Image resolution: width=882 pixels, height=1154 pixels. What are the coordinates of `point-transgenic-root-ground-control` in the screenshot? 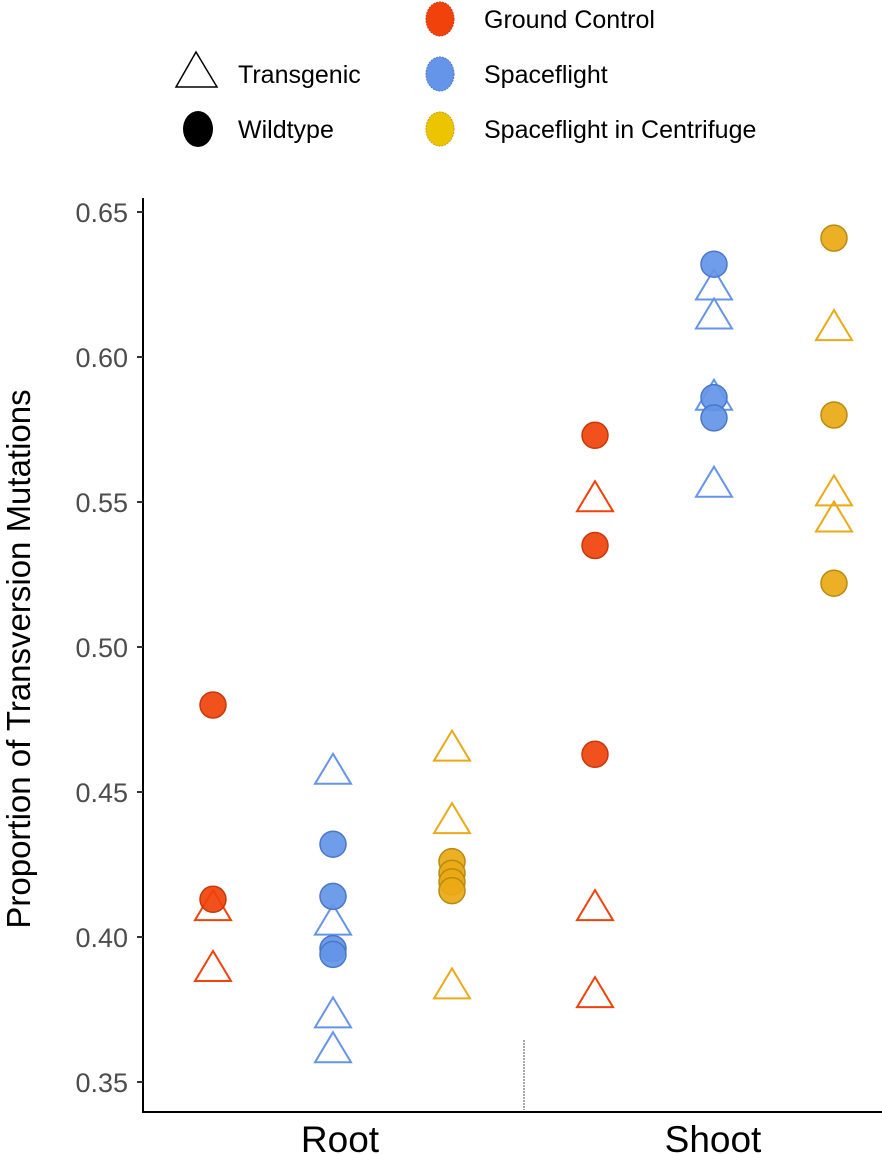 It's located at (213, 965).